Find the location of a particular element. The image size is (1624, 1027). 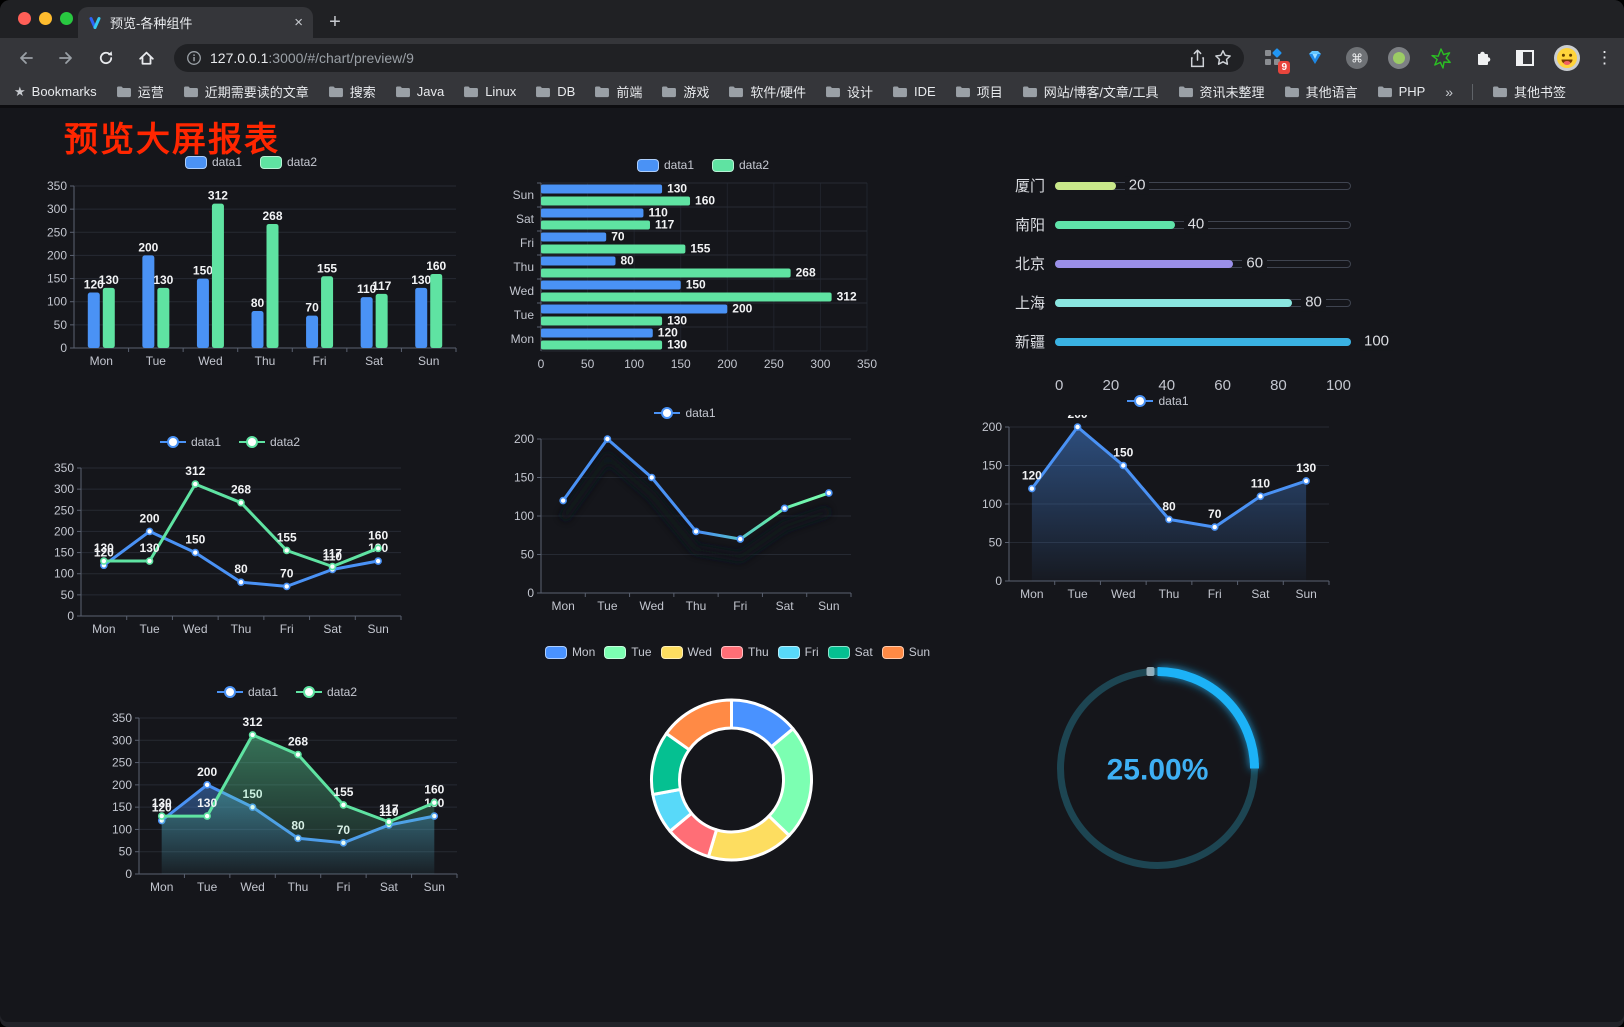

legend-item-Wed: Wed is located at coordinates (686, 652).